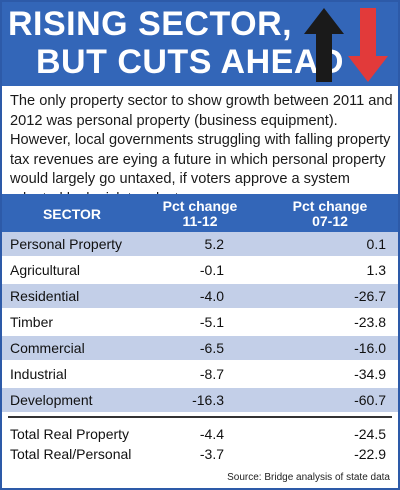 The width and height of the screenshot is (400, 490). I want to click on pct-07-12-value: -16.0, so click(370, 348).